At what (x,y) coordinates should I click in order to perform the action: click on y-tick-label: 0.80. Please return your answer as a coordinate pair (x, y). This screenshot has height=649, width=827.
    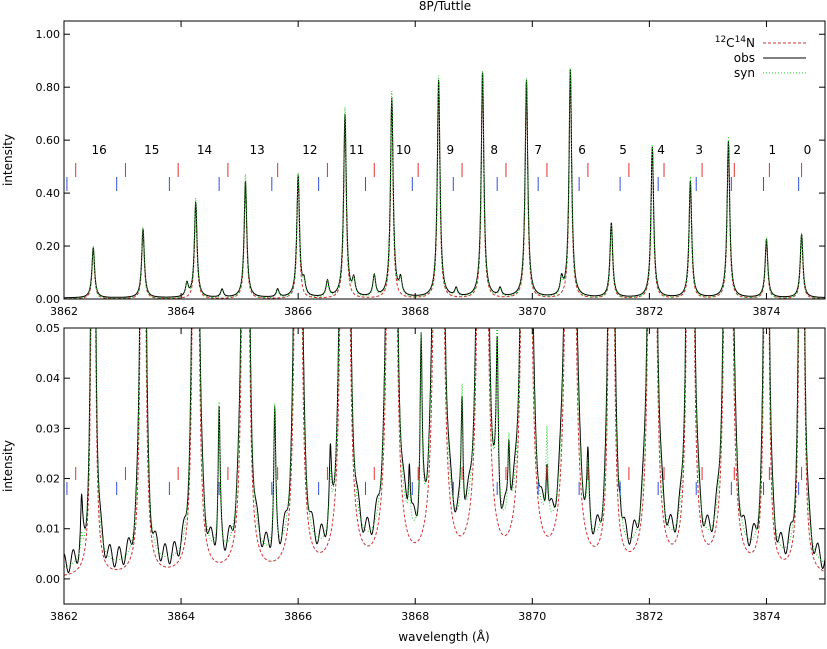
    Looking at the image, I should click on (48, 87).